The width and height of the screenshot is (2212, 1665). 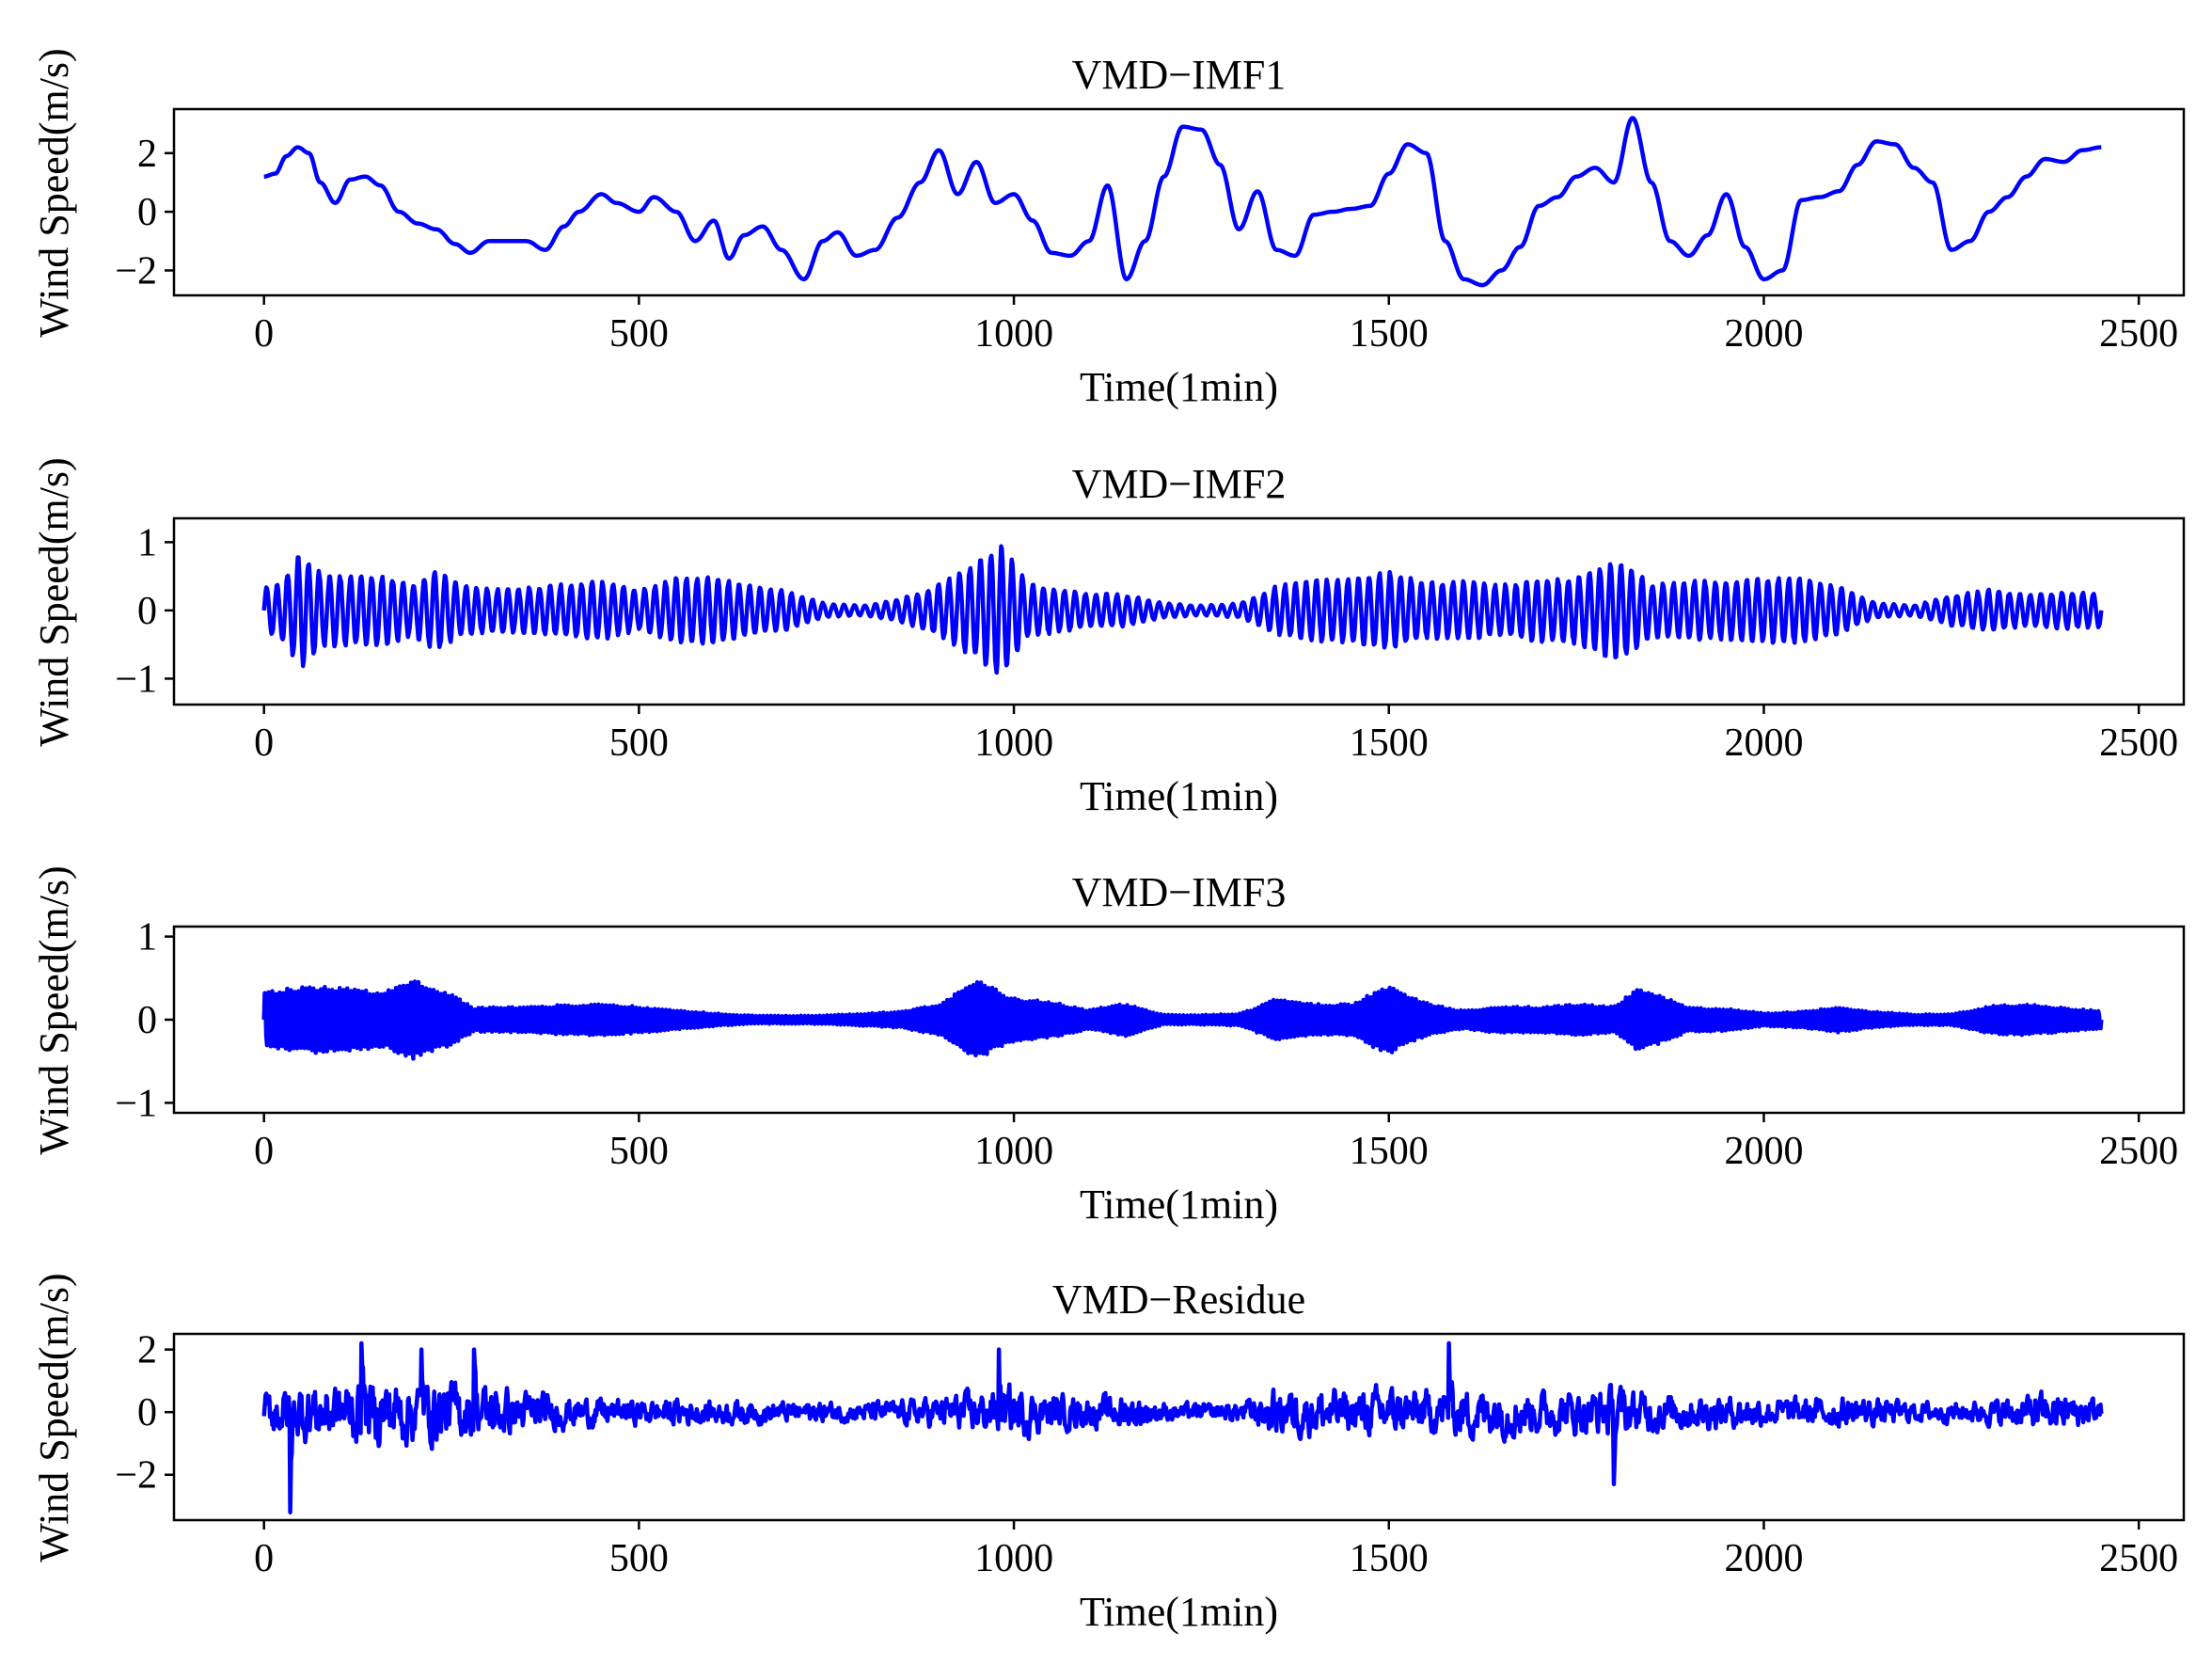 What do you see at coordinates (1178, 1299) in the screenshot?
I see `subplot-title: VMD−Residue` at bounding box center [1178, 1299].